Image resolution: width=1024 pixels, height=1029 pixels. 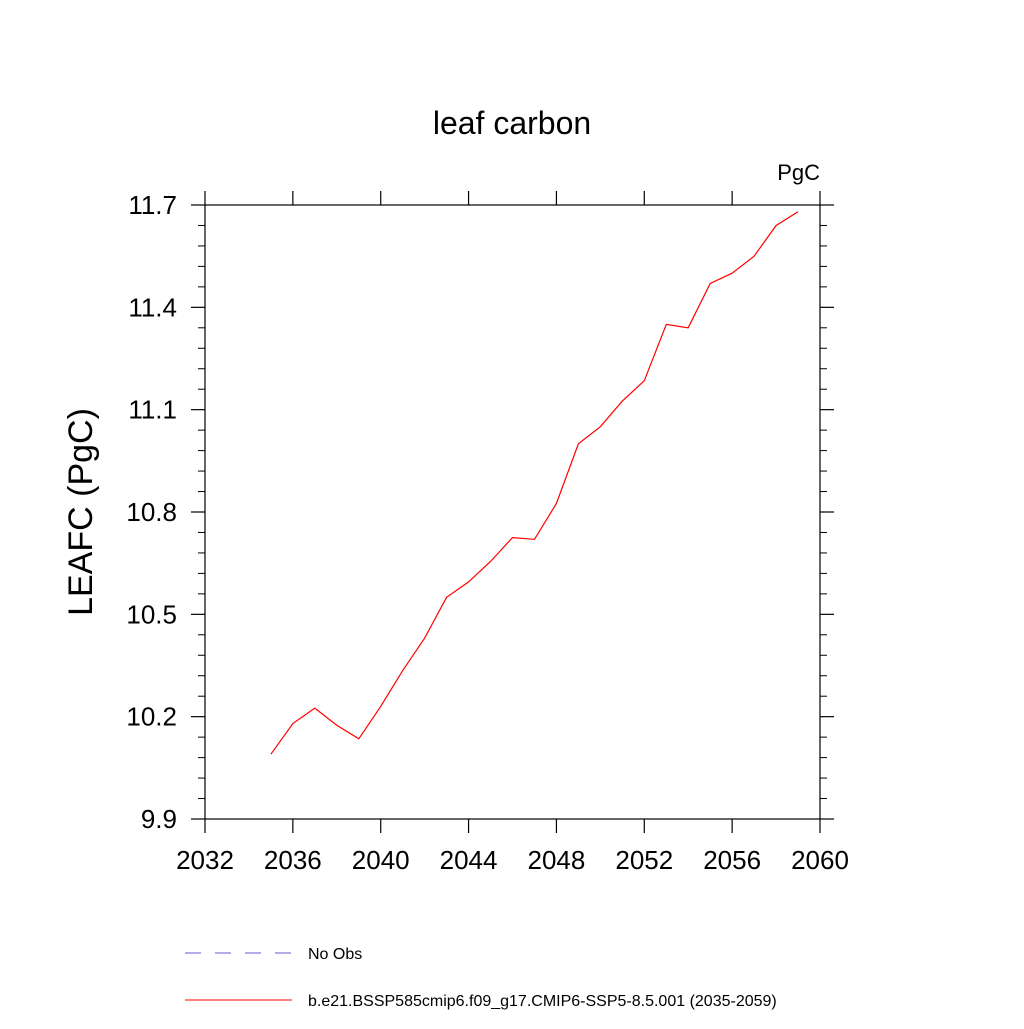 I want to click on y-tick-label: 11.4, so click(x=152, y=307).